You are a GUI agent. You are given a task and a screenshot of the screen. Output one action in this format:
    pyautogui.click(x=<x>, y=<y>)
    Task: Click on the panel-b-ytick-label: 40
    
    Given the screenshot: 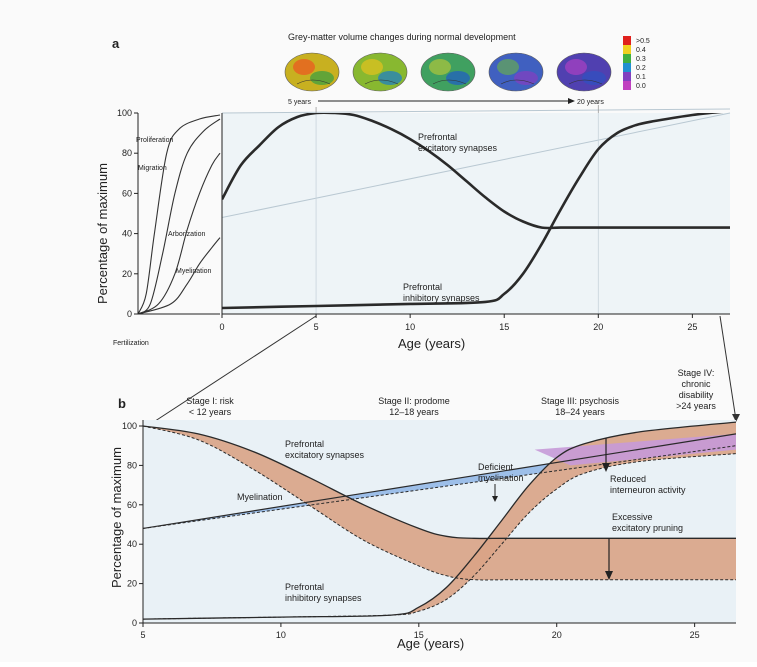 What is the action you would take?
    pyautogui.click(x=132, y=544)
    